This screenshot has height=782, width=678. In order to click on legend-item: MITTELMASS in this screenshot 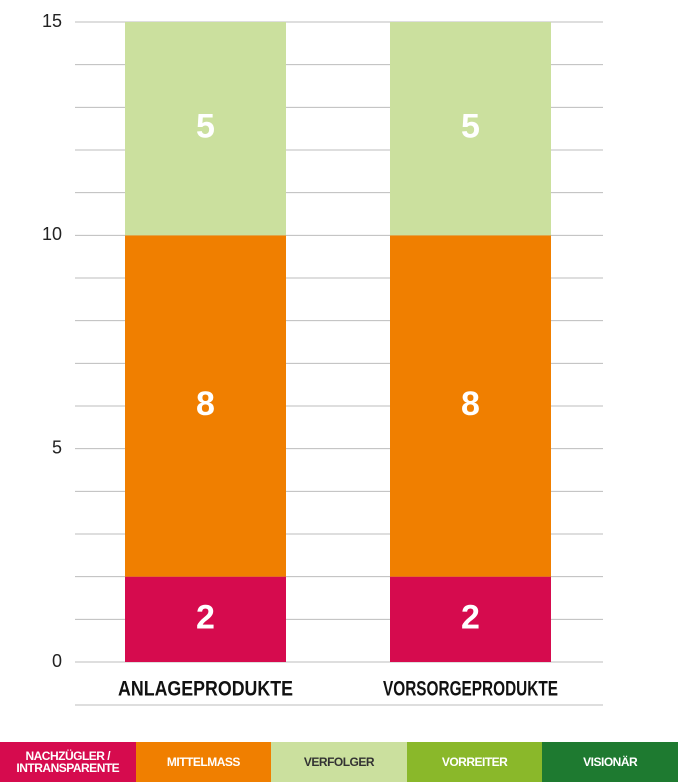, I will do `click(203, 762)`.